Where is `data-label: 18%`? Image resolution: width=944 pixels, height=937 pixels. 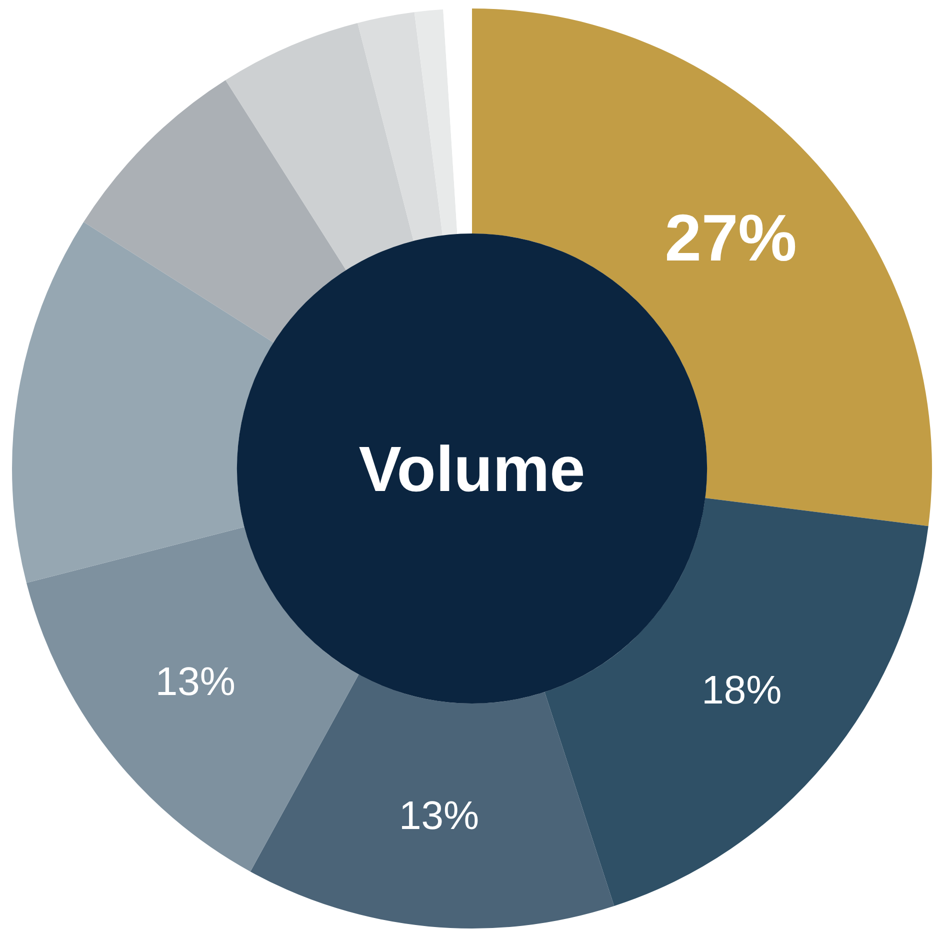
data-label: 18% is located at coordinates (742, 690).